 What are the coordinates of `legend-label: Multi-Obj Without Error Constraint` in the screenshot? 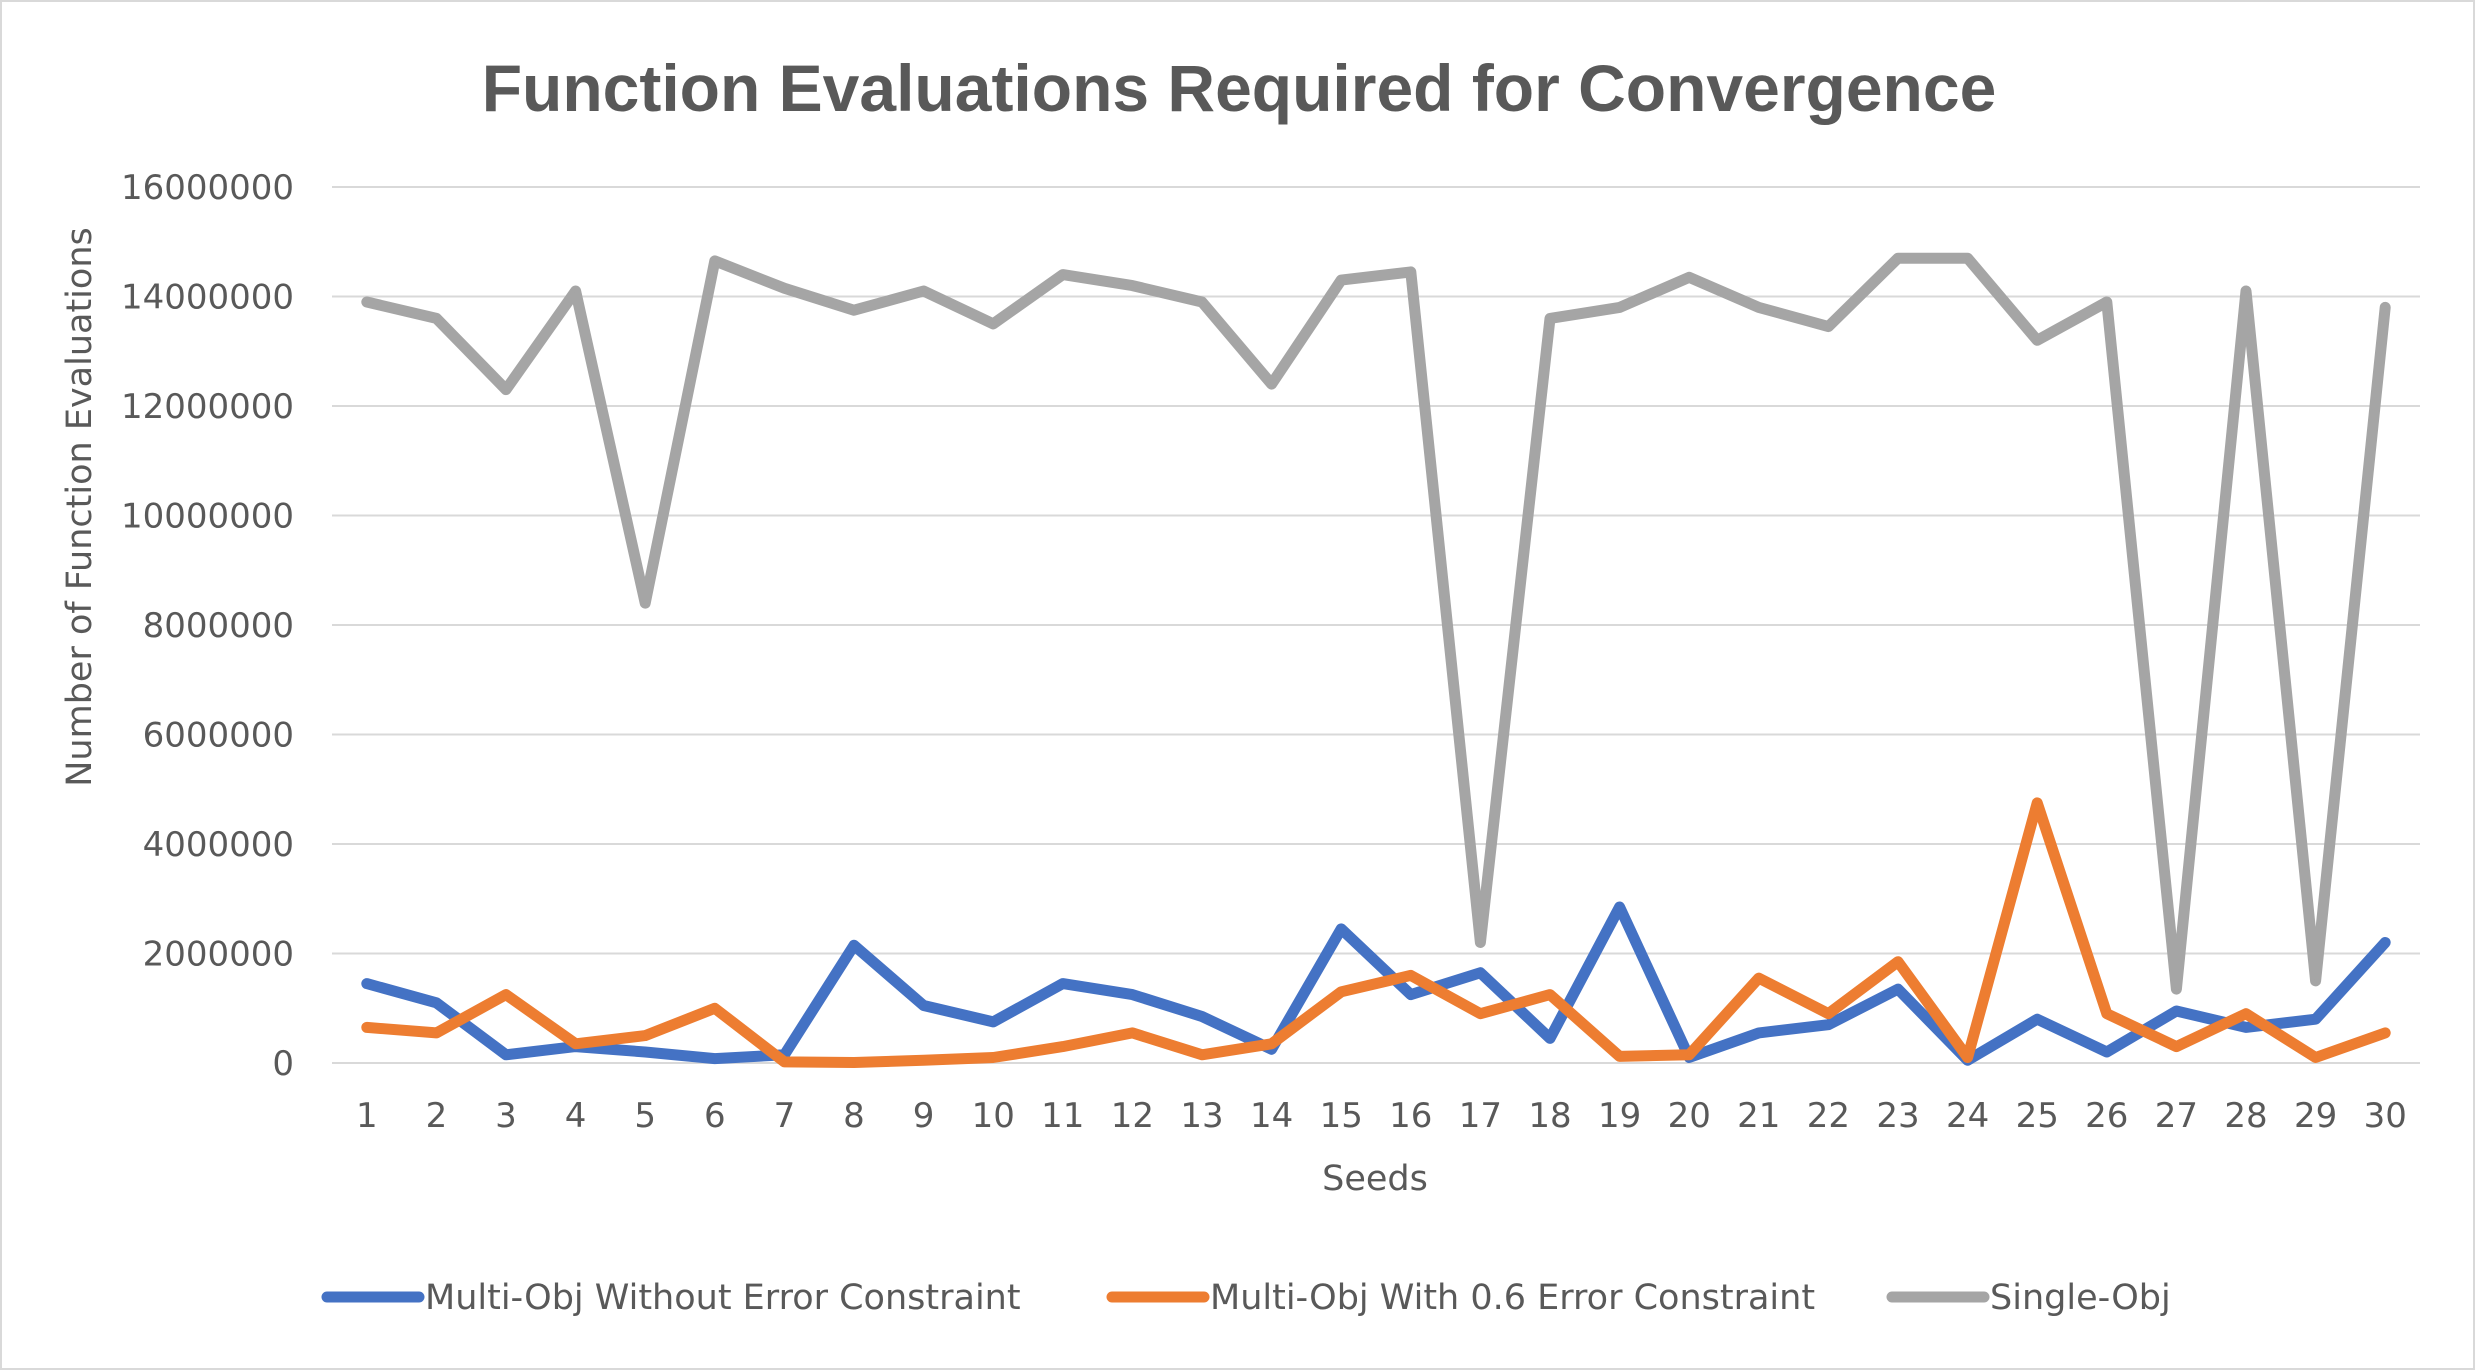 It's located at (723, 1298).